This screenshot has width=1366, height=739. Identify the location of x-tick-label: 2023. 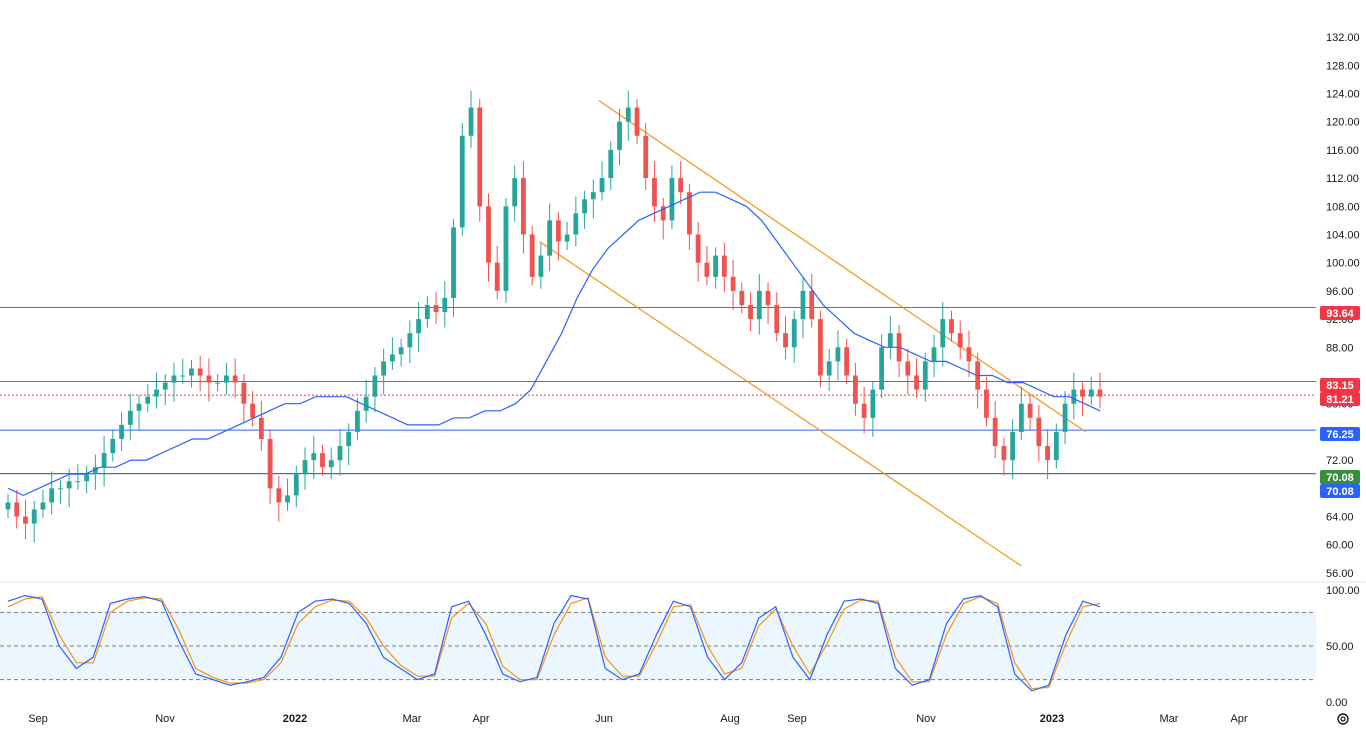
(1052, 719).